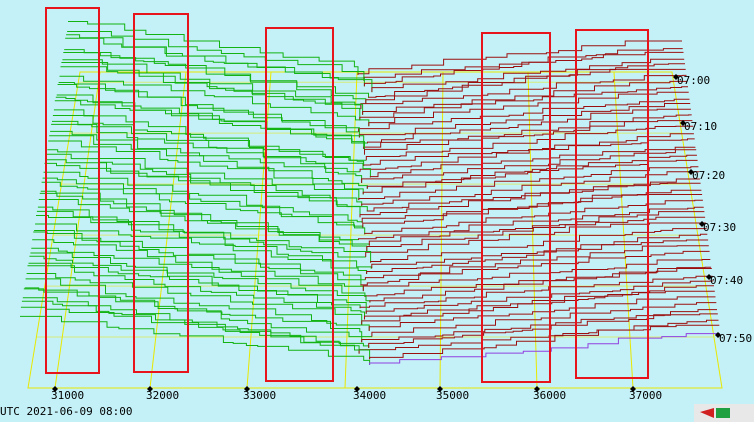  Describe the element at coordinates (693, 80) in the screenshot. I see `time-tick-label: 07:00` at that location.